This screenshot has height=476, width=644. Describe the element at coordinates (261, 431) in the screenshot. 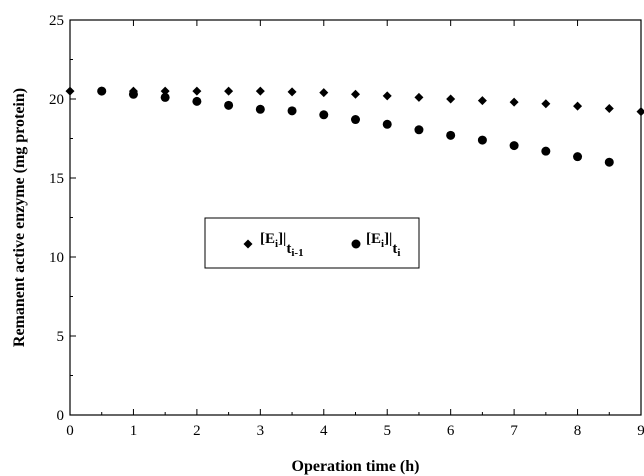

I see `x-tick-label: 3` at that location.